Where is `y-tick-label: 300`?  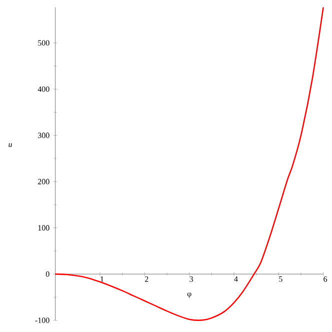
y-tick-label: 300 is located at coordinates (44, 135).